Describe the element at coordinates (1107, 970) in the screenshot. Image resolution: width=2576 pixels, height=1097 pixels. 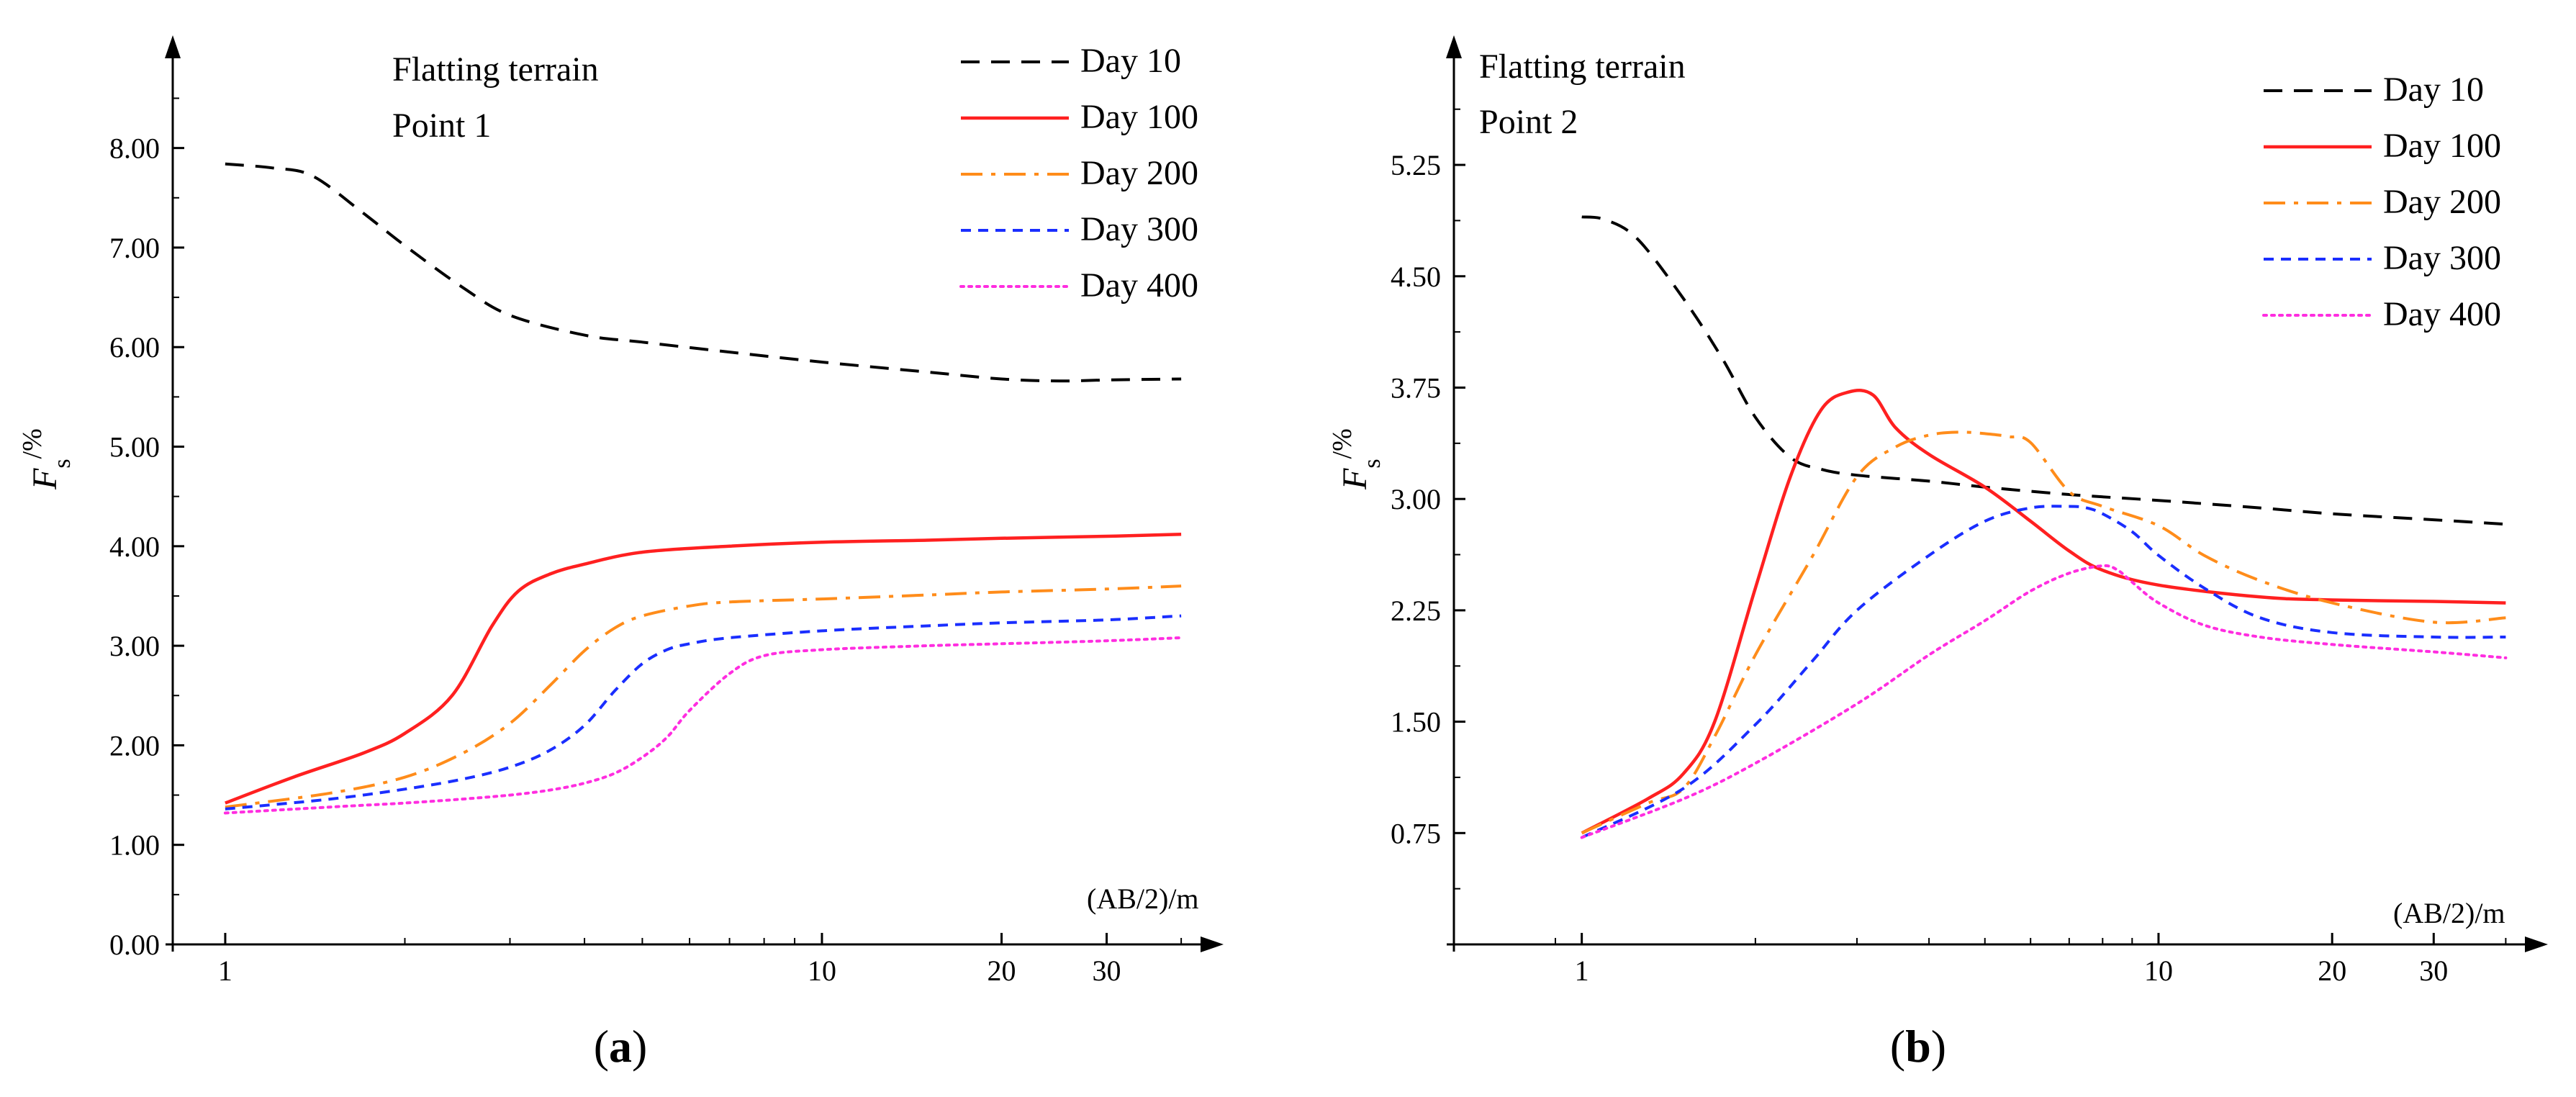
I see `x-tick-label-a-3: 30` at that location.